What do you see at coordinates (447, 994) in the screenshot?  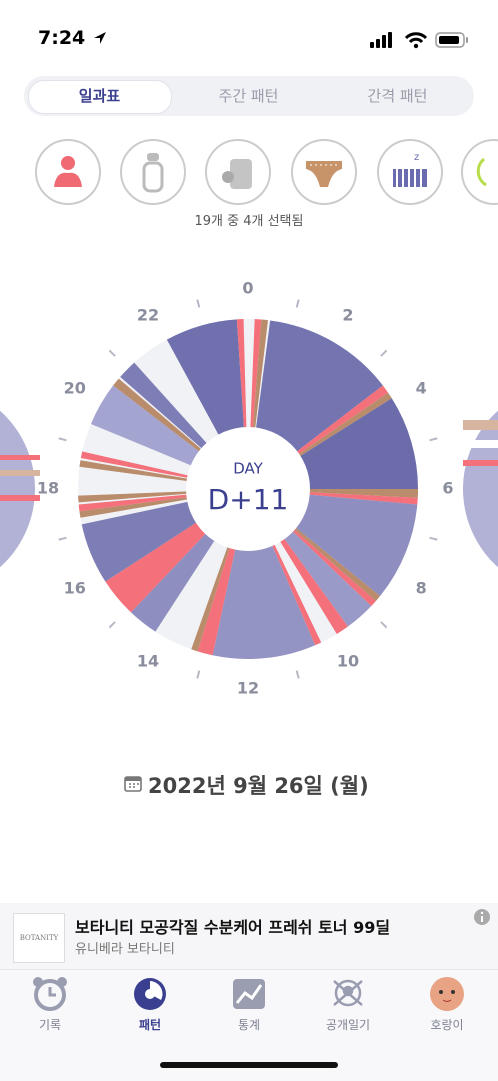 I see `nav-icon-profile` at bounding box center [447, 994].